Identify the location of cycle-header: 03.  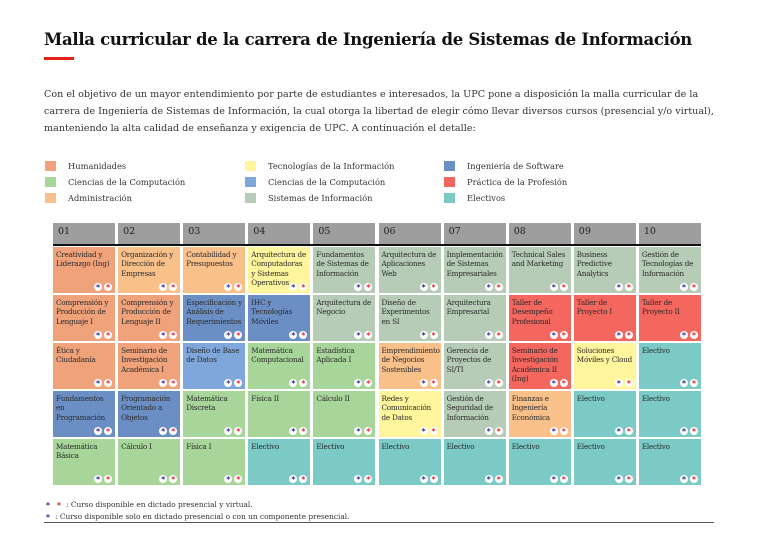
(214, 233).